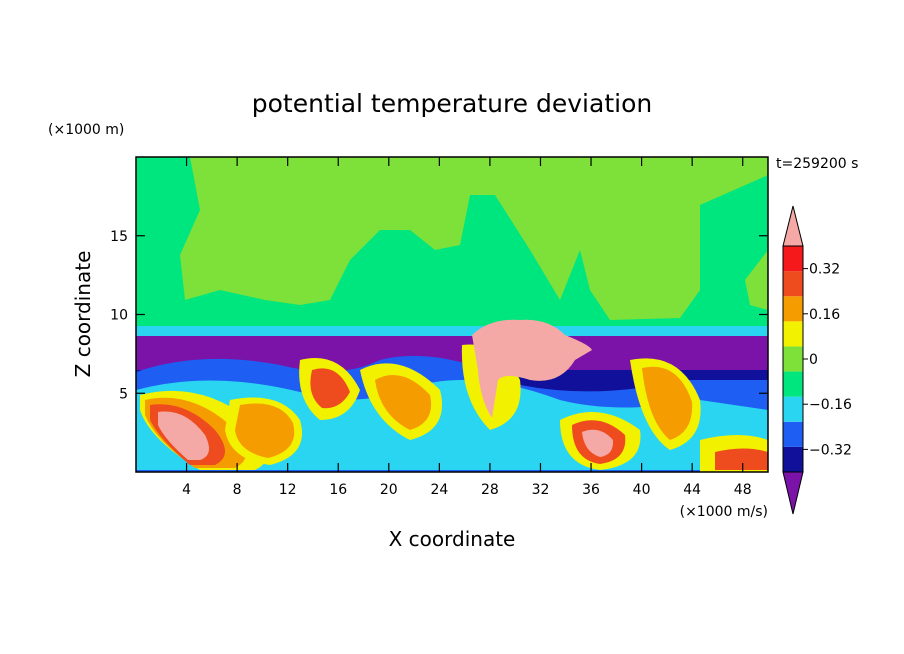  Describe the element at coordinates (288, 490) in the screenshot. I see `x-tick-label: 12` at that location.